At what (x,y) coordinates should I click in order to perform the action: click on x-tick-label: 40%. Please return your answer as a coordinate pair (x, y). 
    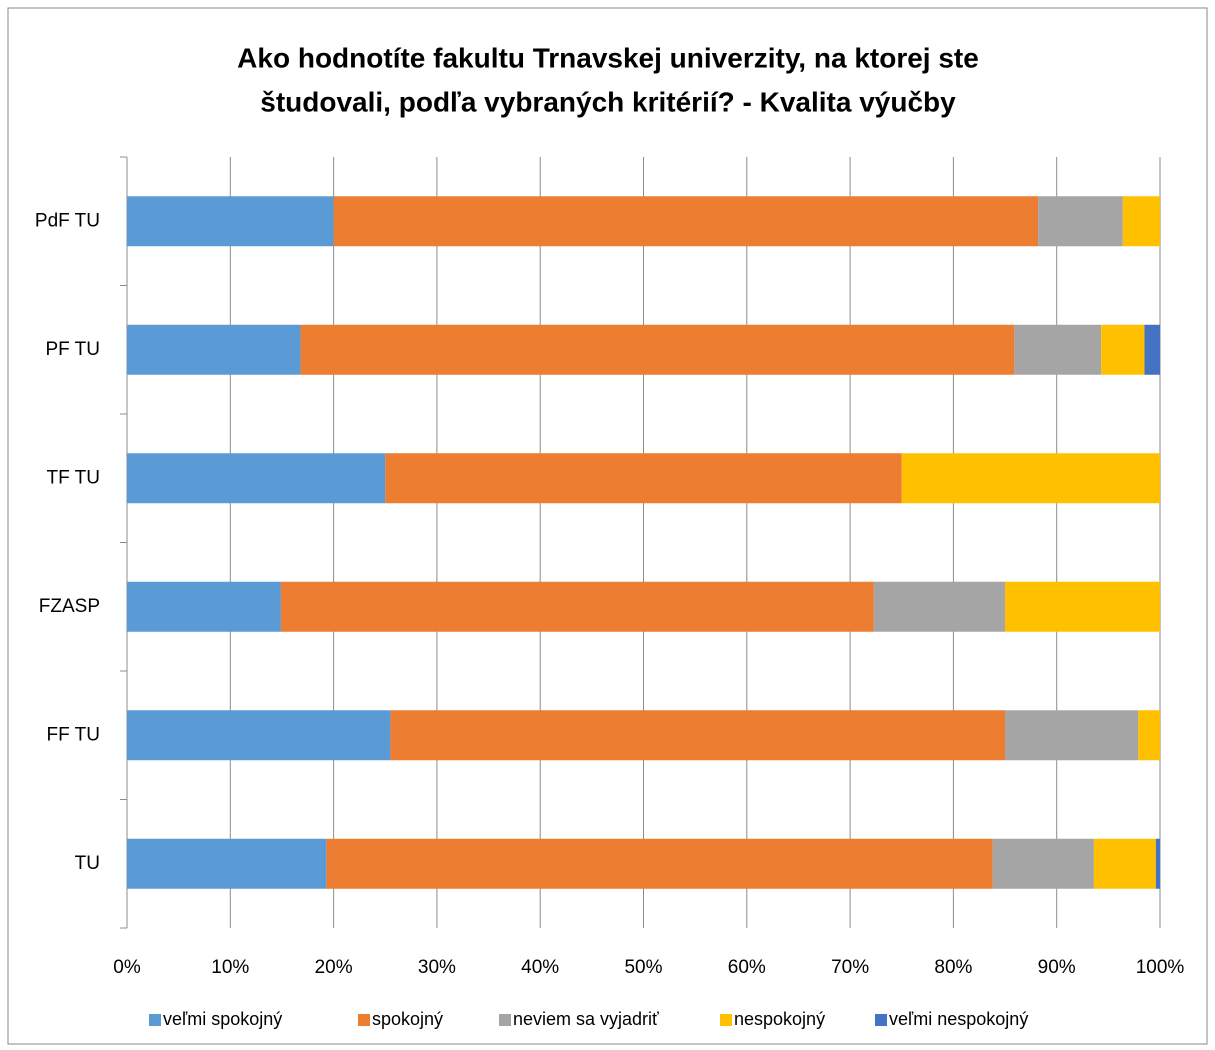
    Looking at the image, I should click on (540, 967).